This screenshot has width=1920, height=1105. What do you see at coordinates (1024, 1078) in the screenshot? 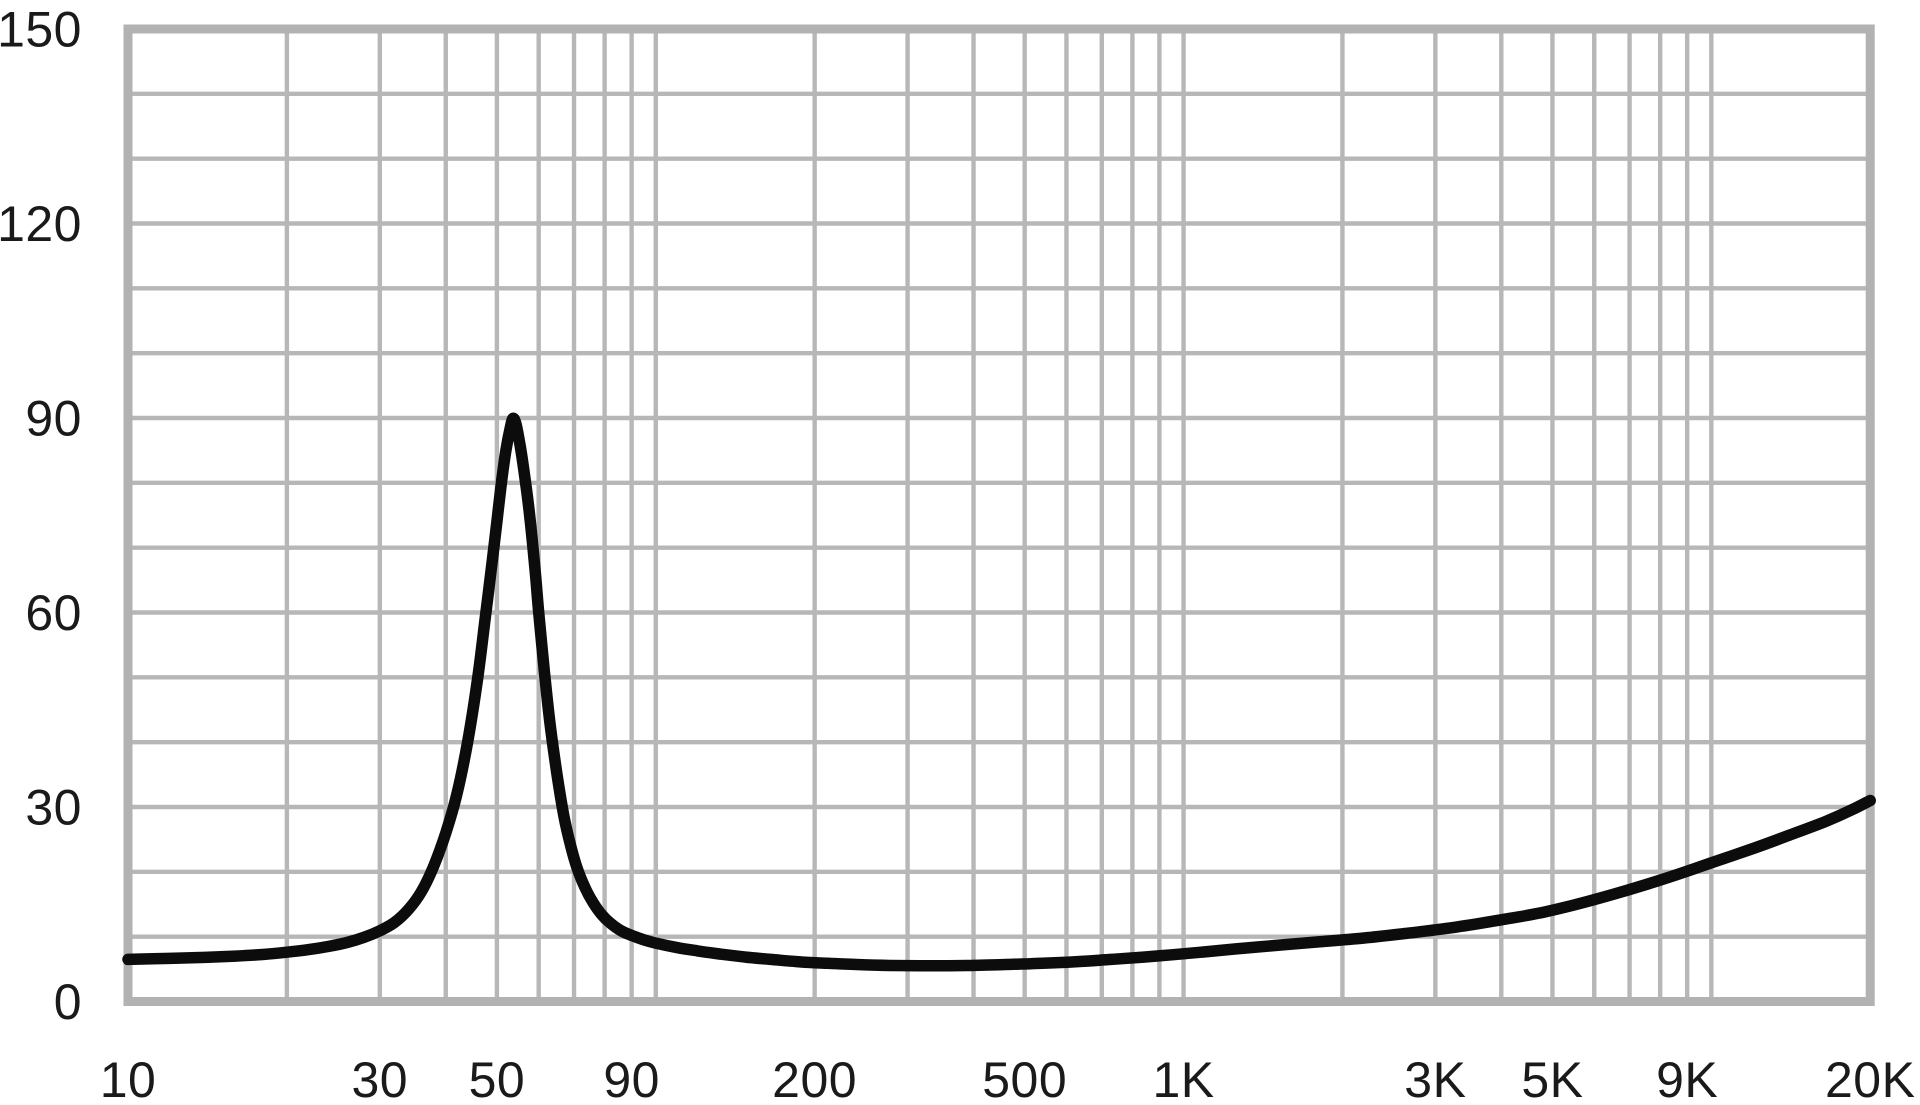
I see `x-tick-label: 500` at bounding box center [1024, 1078].